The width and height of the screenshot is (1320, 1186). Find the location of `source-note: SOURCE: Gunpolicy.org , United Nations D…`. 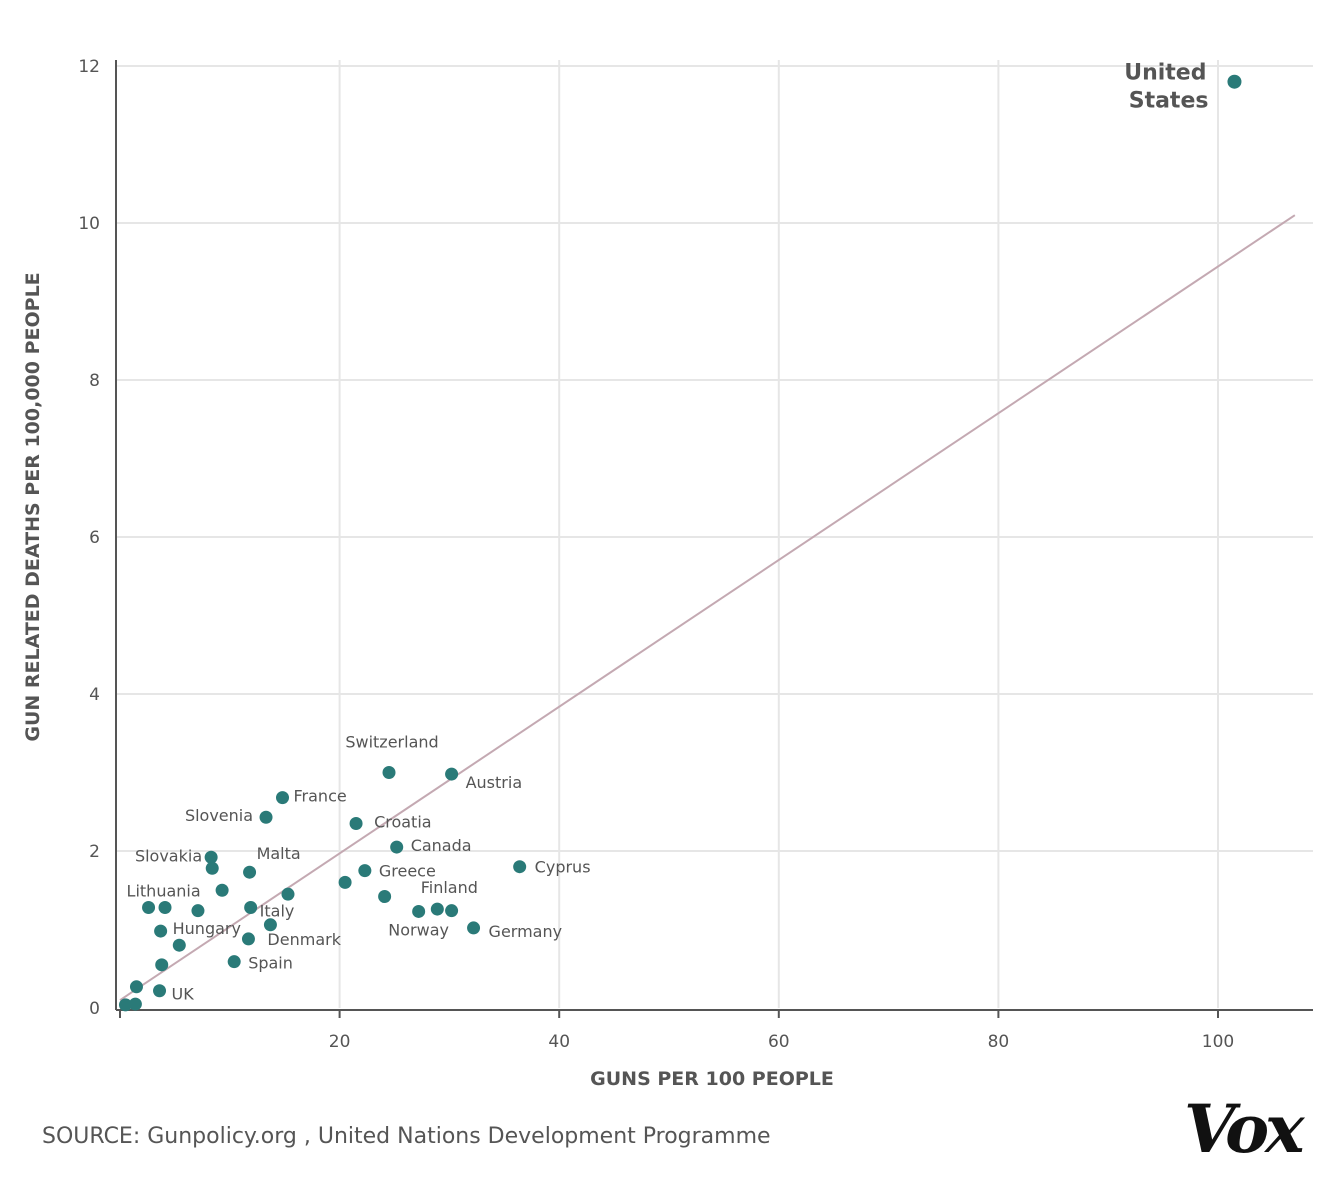

source-note: SOURCE: Gunpolicy.org , United Nations D… is located at coordinates (406, 1136).